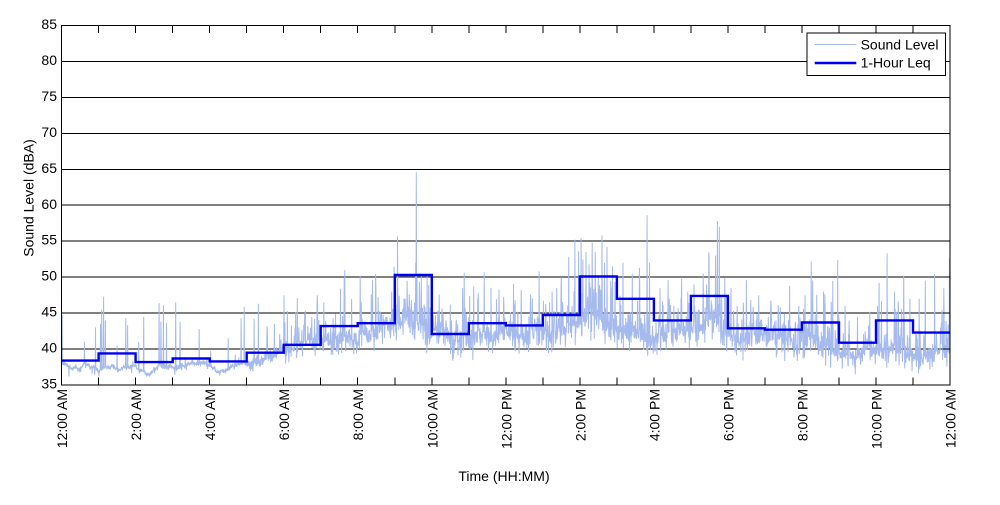  What do you see at coordinates (49, 96) in the screenshot?
I see `svg-text: 75` at bounding box center [49, 96].